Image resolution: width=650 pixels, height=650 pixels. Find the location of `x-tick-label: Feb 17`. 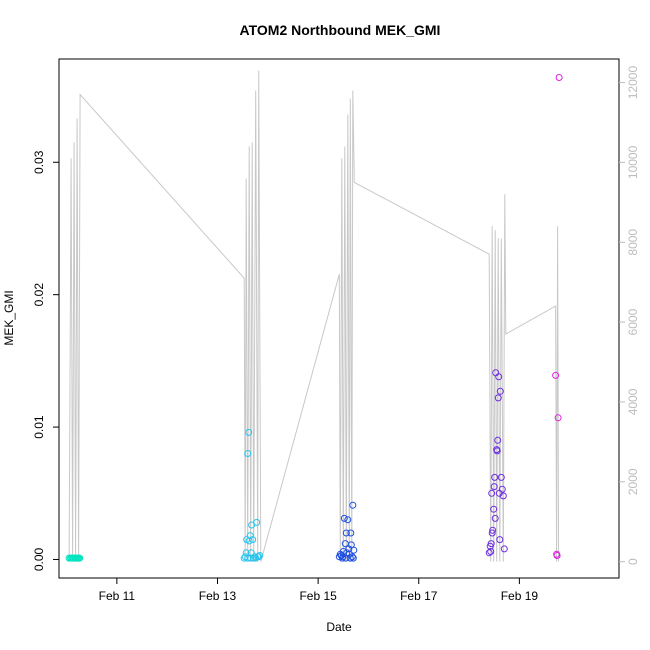

x-tick-label: Feb 17 is located at coordinates (419, 596).